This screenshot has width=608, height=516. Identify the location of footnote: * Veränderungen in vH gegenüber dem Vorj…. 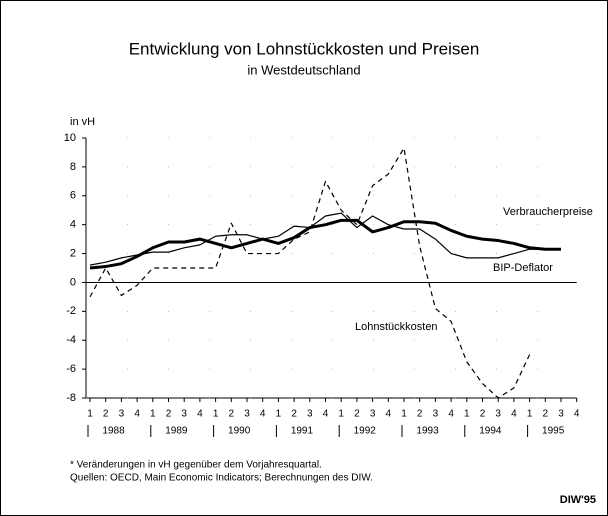
(196, 465).